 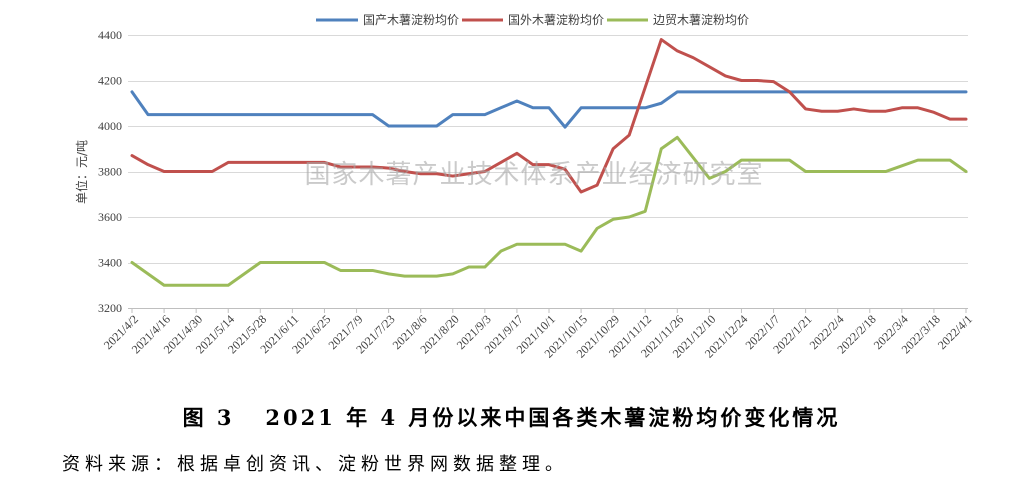 I want to click on legend-label-imported: 国外木薯淀粉均价, so click(x=556, y=20).